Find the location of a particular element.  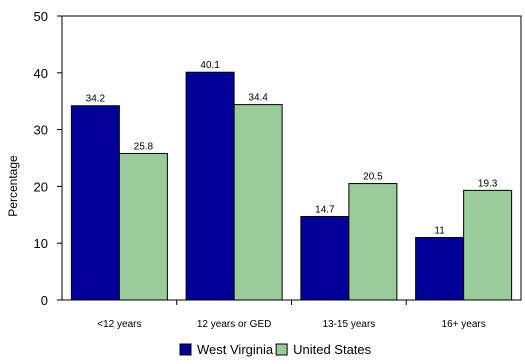

data-label: 20.5 is located at coordinates (373, 177).